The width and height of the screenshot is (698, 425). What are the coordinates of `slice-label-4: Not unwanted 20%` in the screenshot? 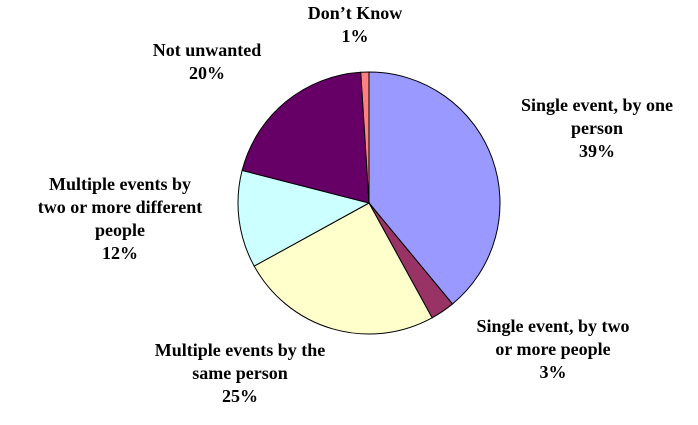 It's located at (207, 61).